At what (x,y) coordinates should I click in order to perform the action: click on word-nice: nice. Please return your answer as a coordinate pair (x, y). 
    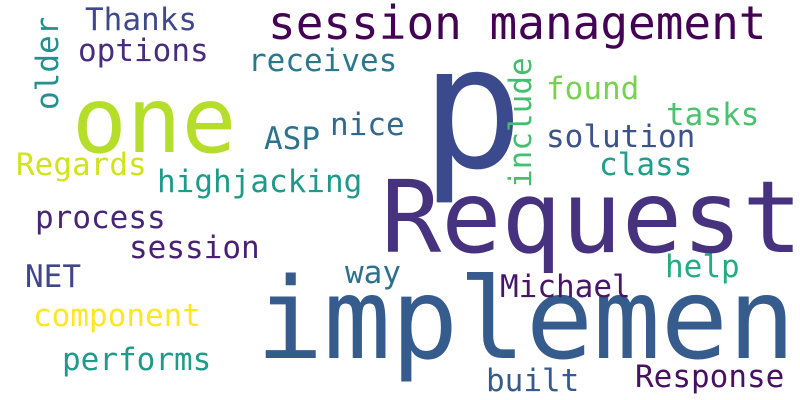
    Looking at the image, I should click on (367, 125).